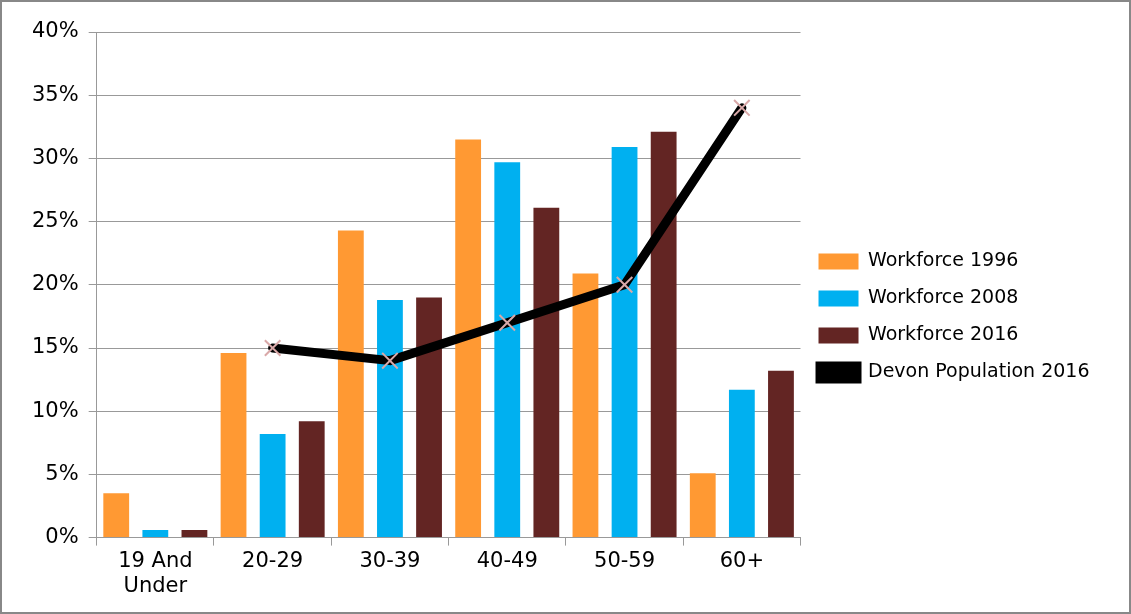 The height and width of the screenshot is (614, 1131). What do you see at coordinates (62, 536) in the screenshot?
I see `y-tick-label: 0%` at bounding box center [62, 536].